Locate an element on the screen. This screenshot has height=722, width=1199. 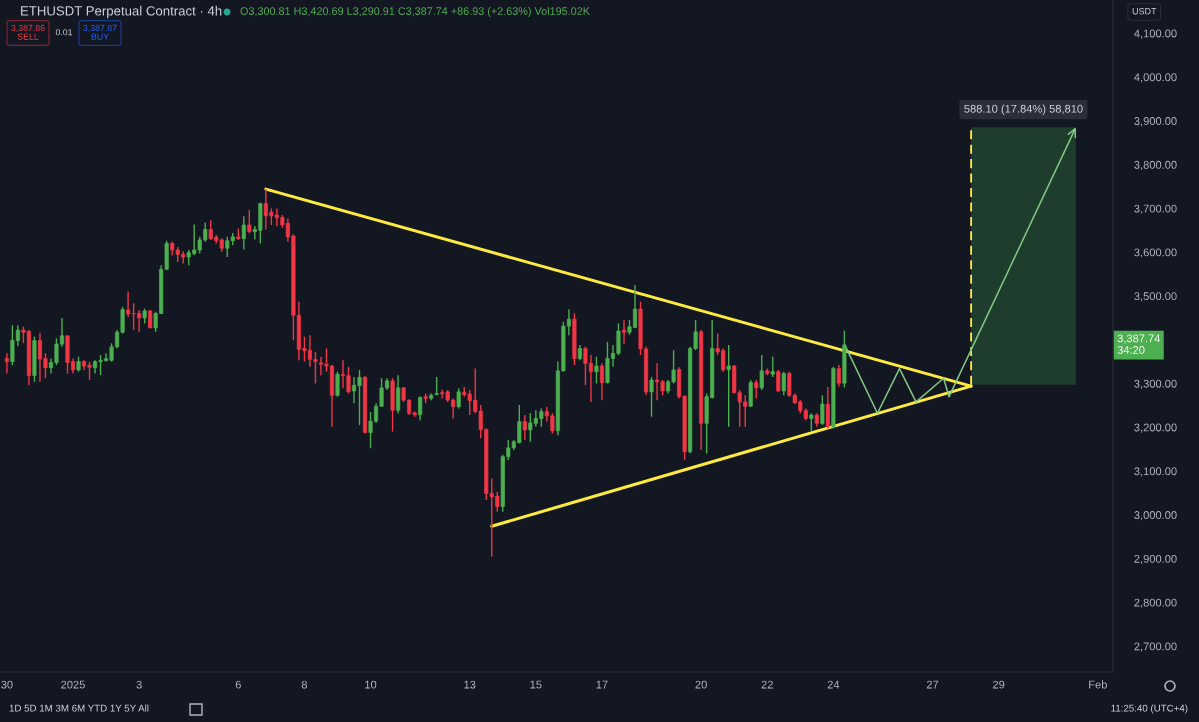
y-tick-label: 3,600.00 is located at coordinates (1155, 253).